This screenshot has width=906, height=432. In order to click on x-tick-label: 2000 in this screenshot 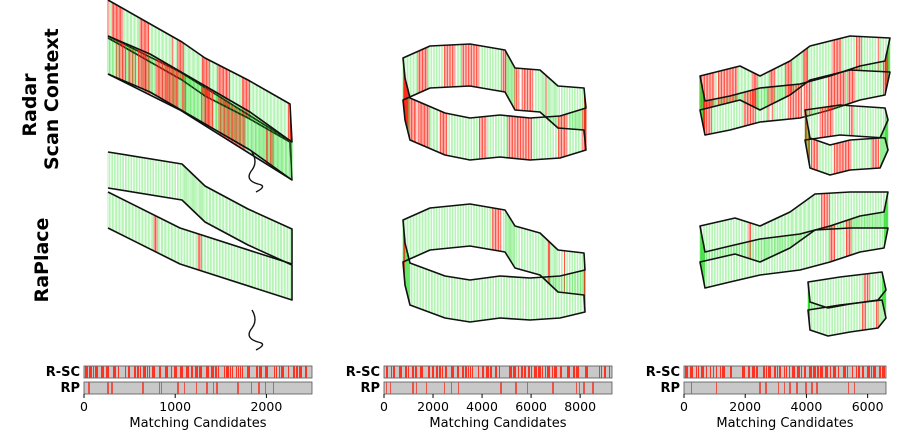, I will do `click(433, 406)`.